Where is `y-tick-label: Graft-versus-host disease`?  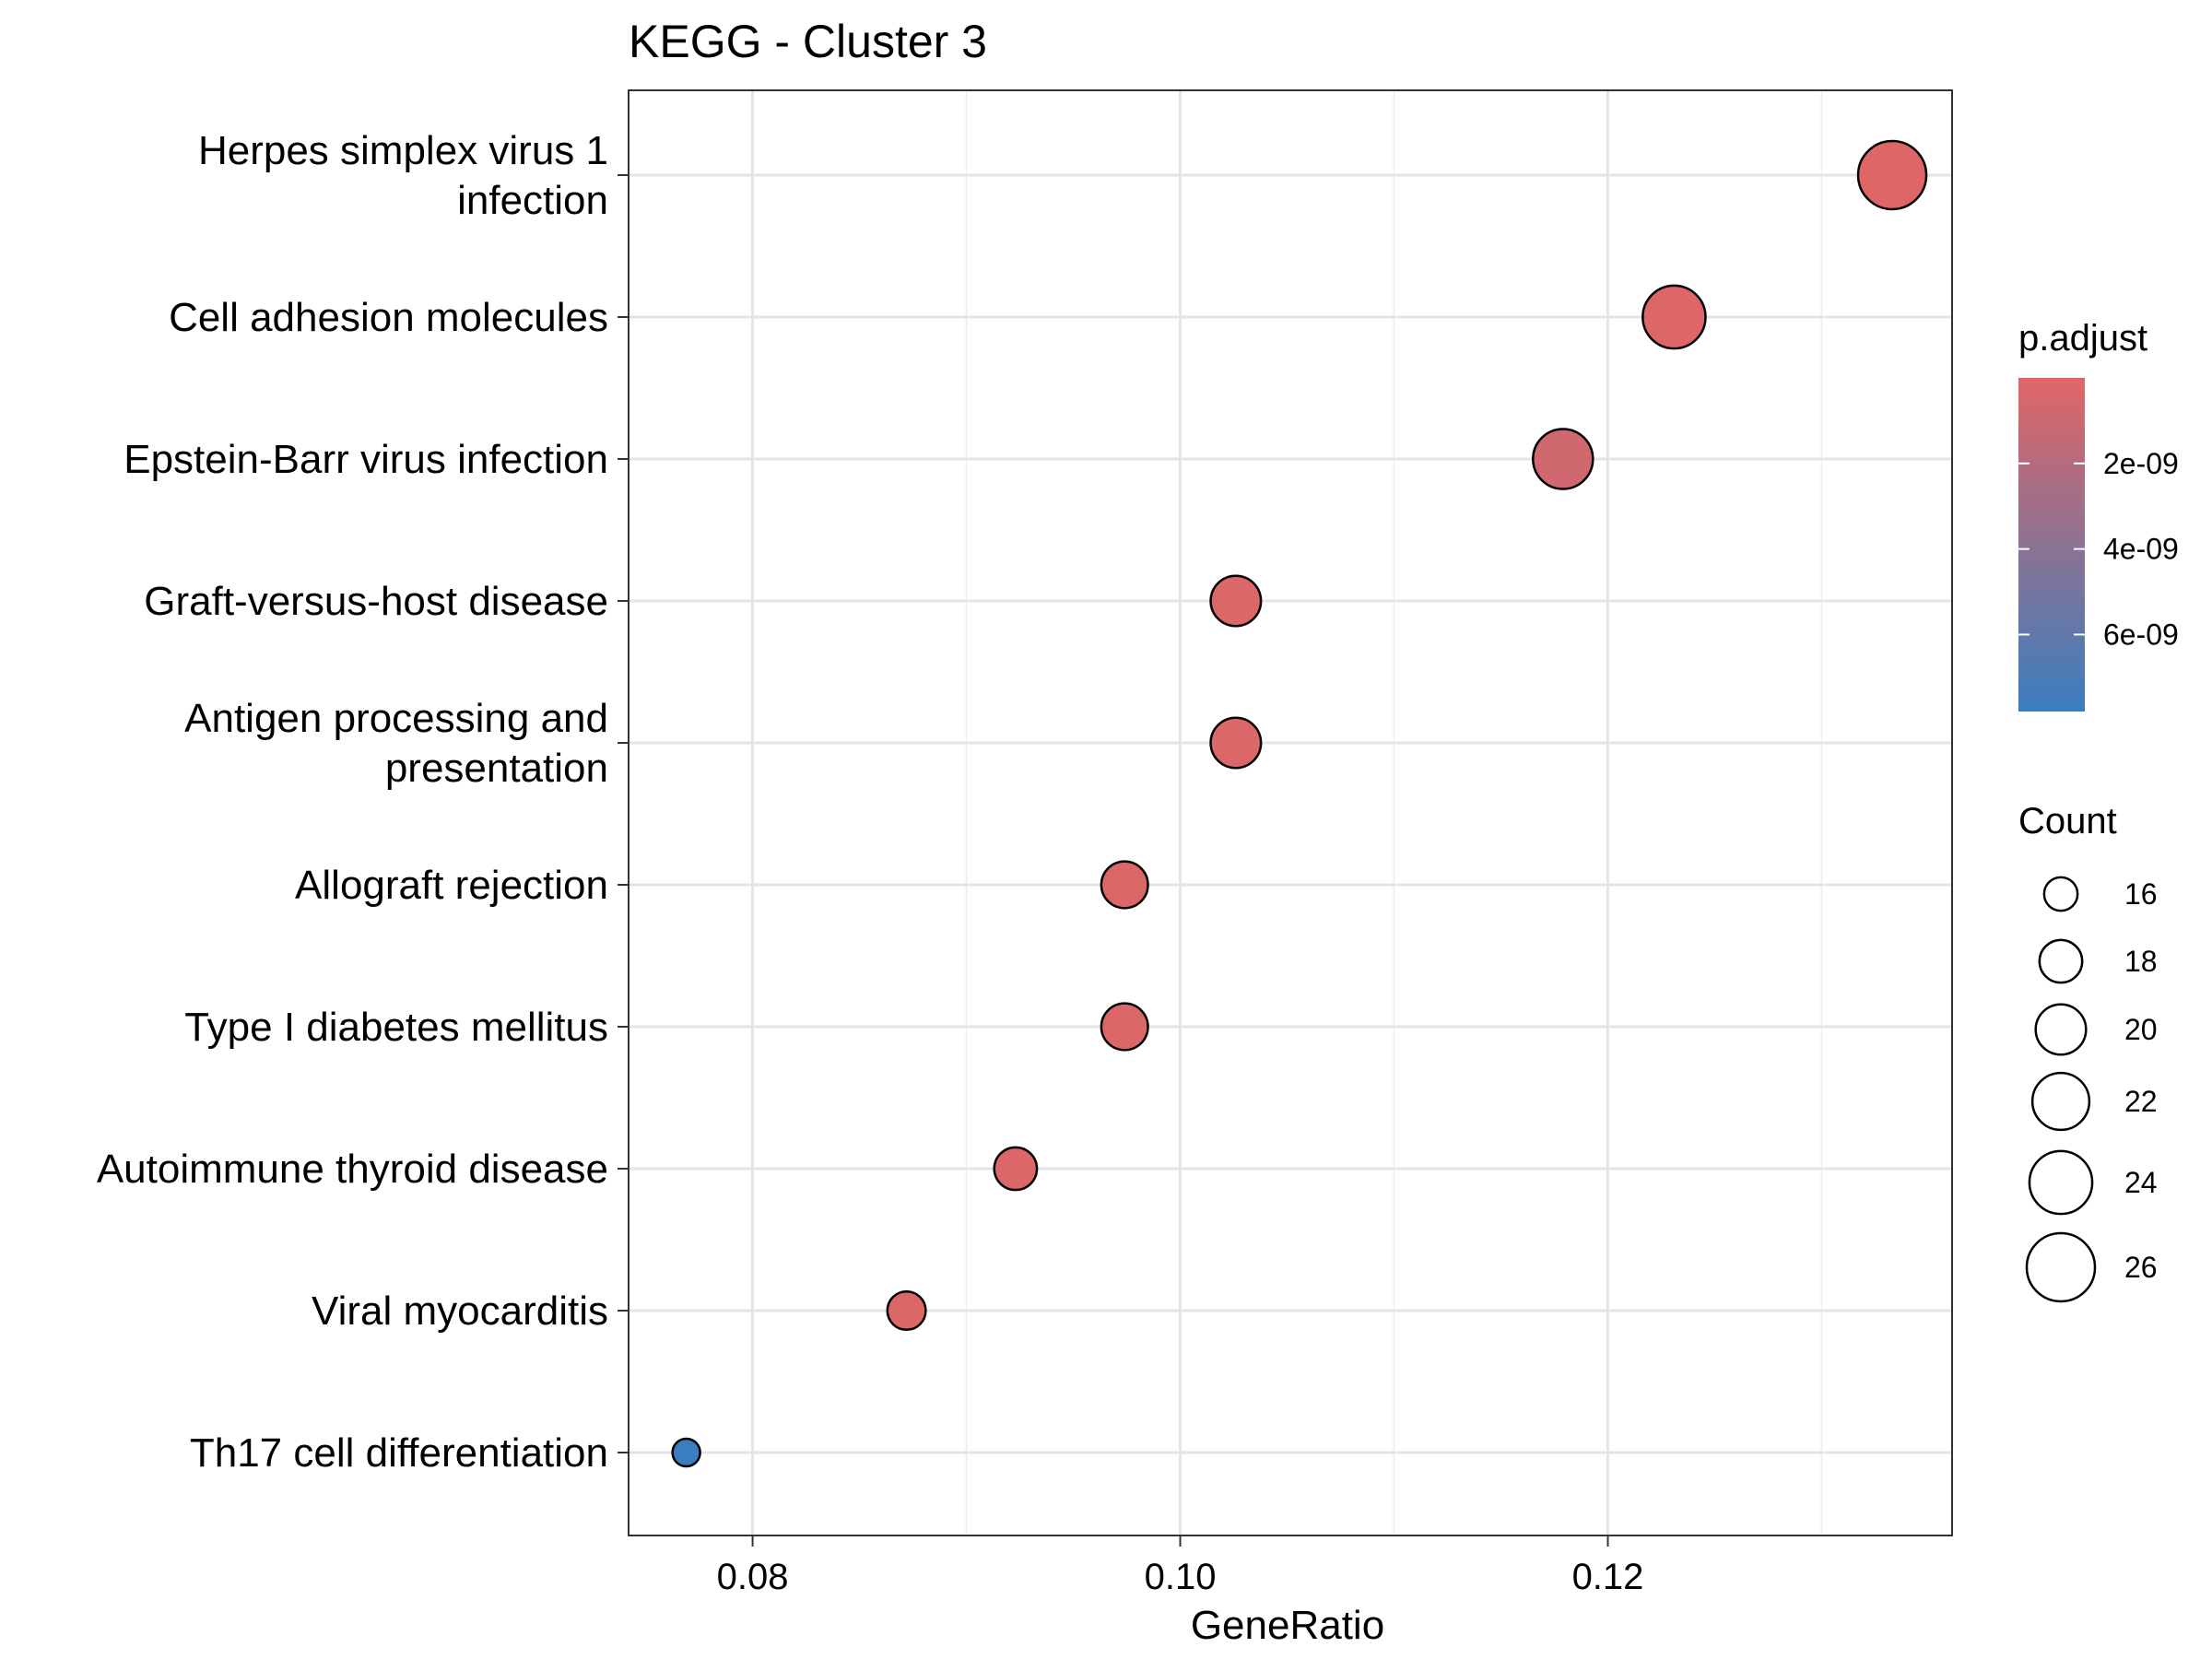
y-tick-label: Graft-versus-host disease is located at coordinates (376, 601).